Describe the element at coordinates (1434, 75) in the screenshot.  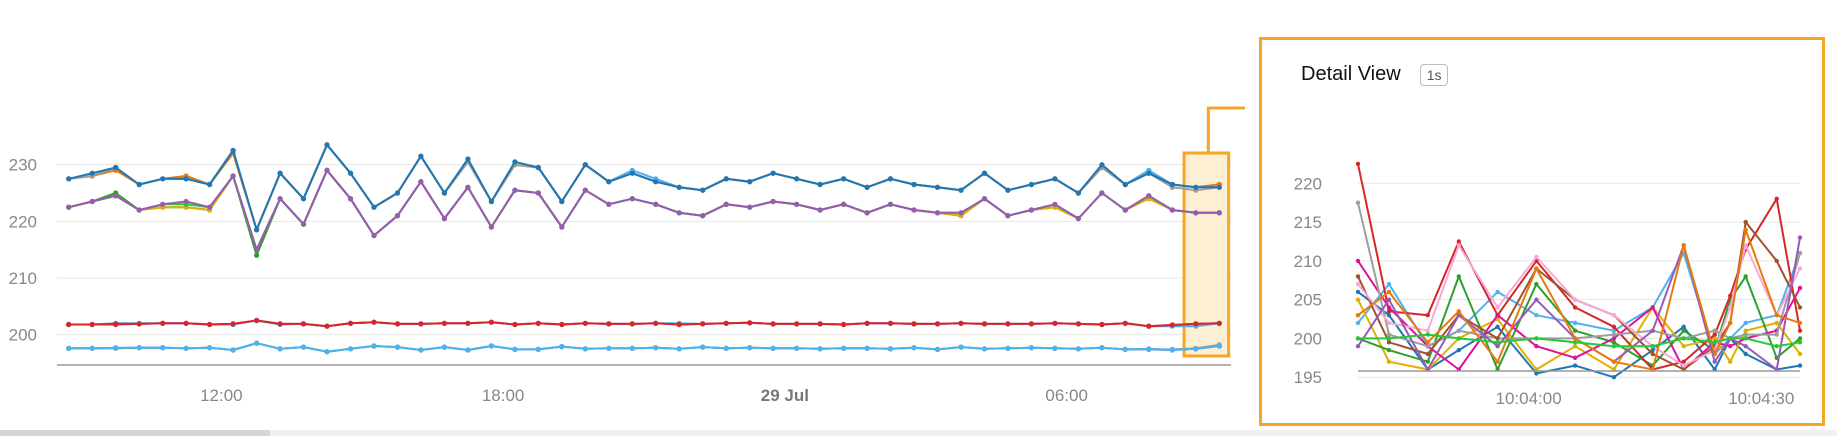
I see `interval-badge: 1s` at that location.